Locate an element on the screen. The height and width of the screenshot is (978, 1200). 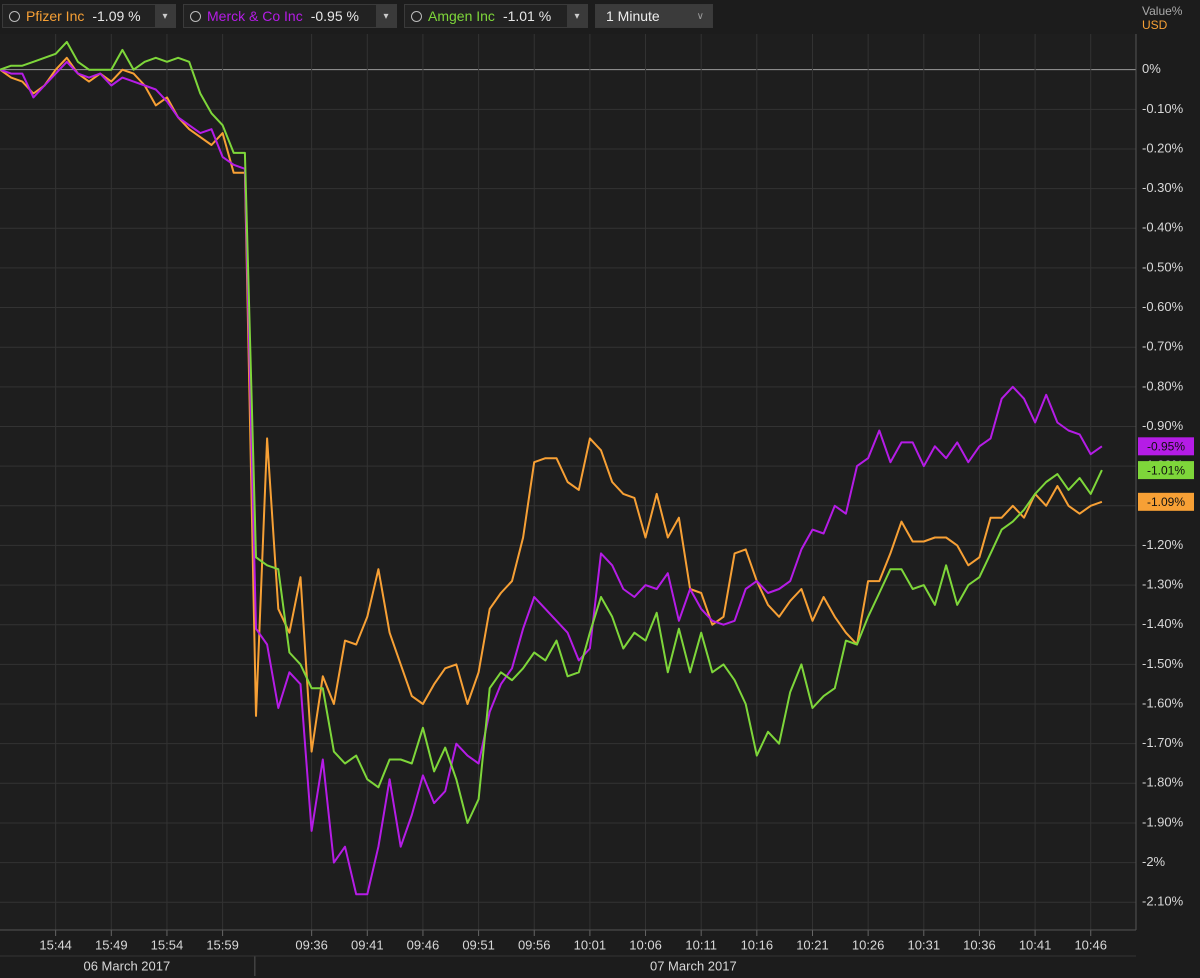
y-tick-label: -0.30% is located at coordinates (1163, 187).